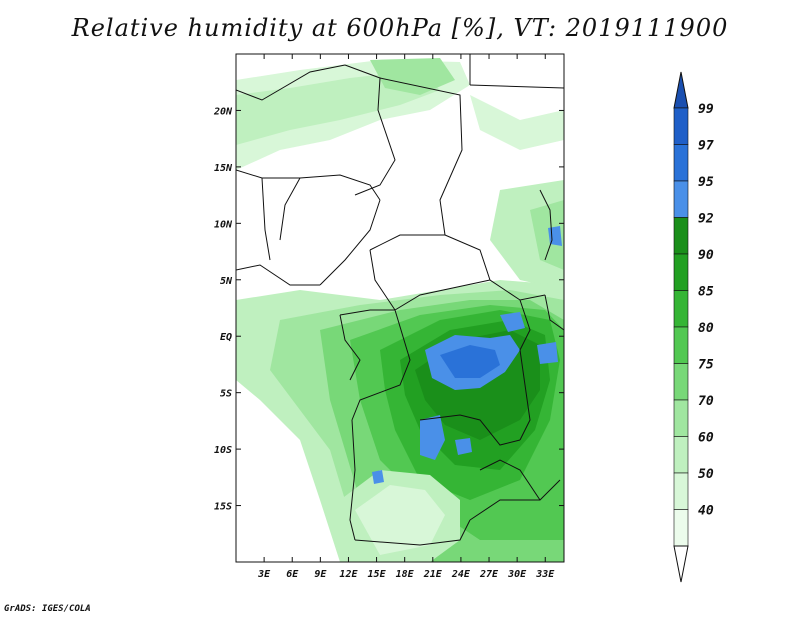 This screenshot has width=800, height=618. I want to click on colorbar-label: 50, so click(706, 474).